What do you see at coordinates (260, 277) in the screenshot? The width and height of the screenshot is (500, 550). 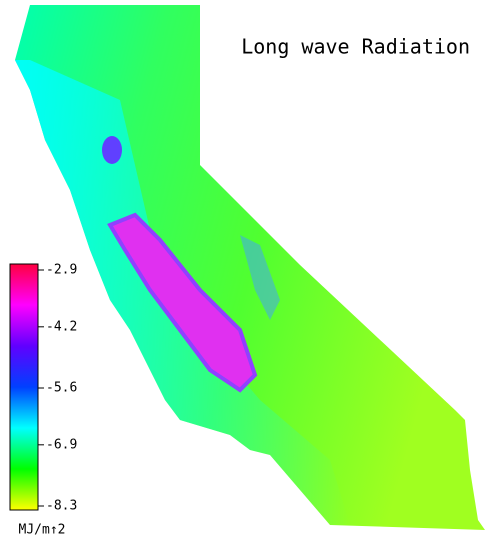 I see `sierra-band` at bounding box center [260, 277].